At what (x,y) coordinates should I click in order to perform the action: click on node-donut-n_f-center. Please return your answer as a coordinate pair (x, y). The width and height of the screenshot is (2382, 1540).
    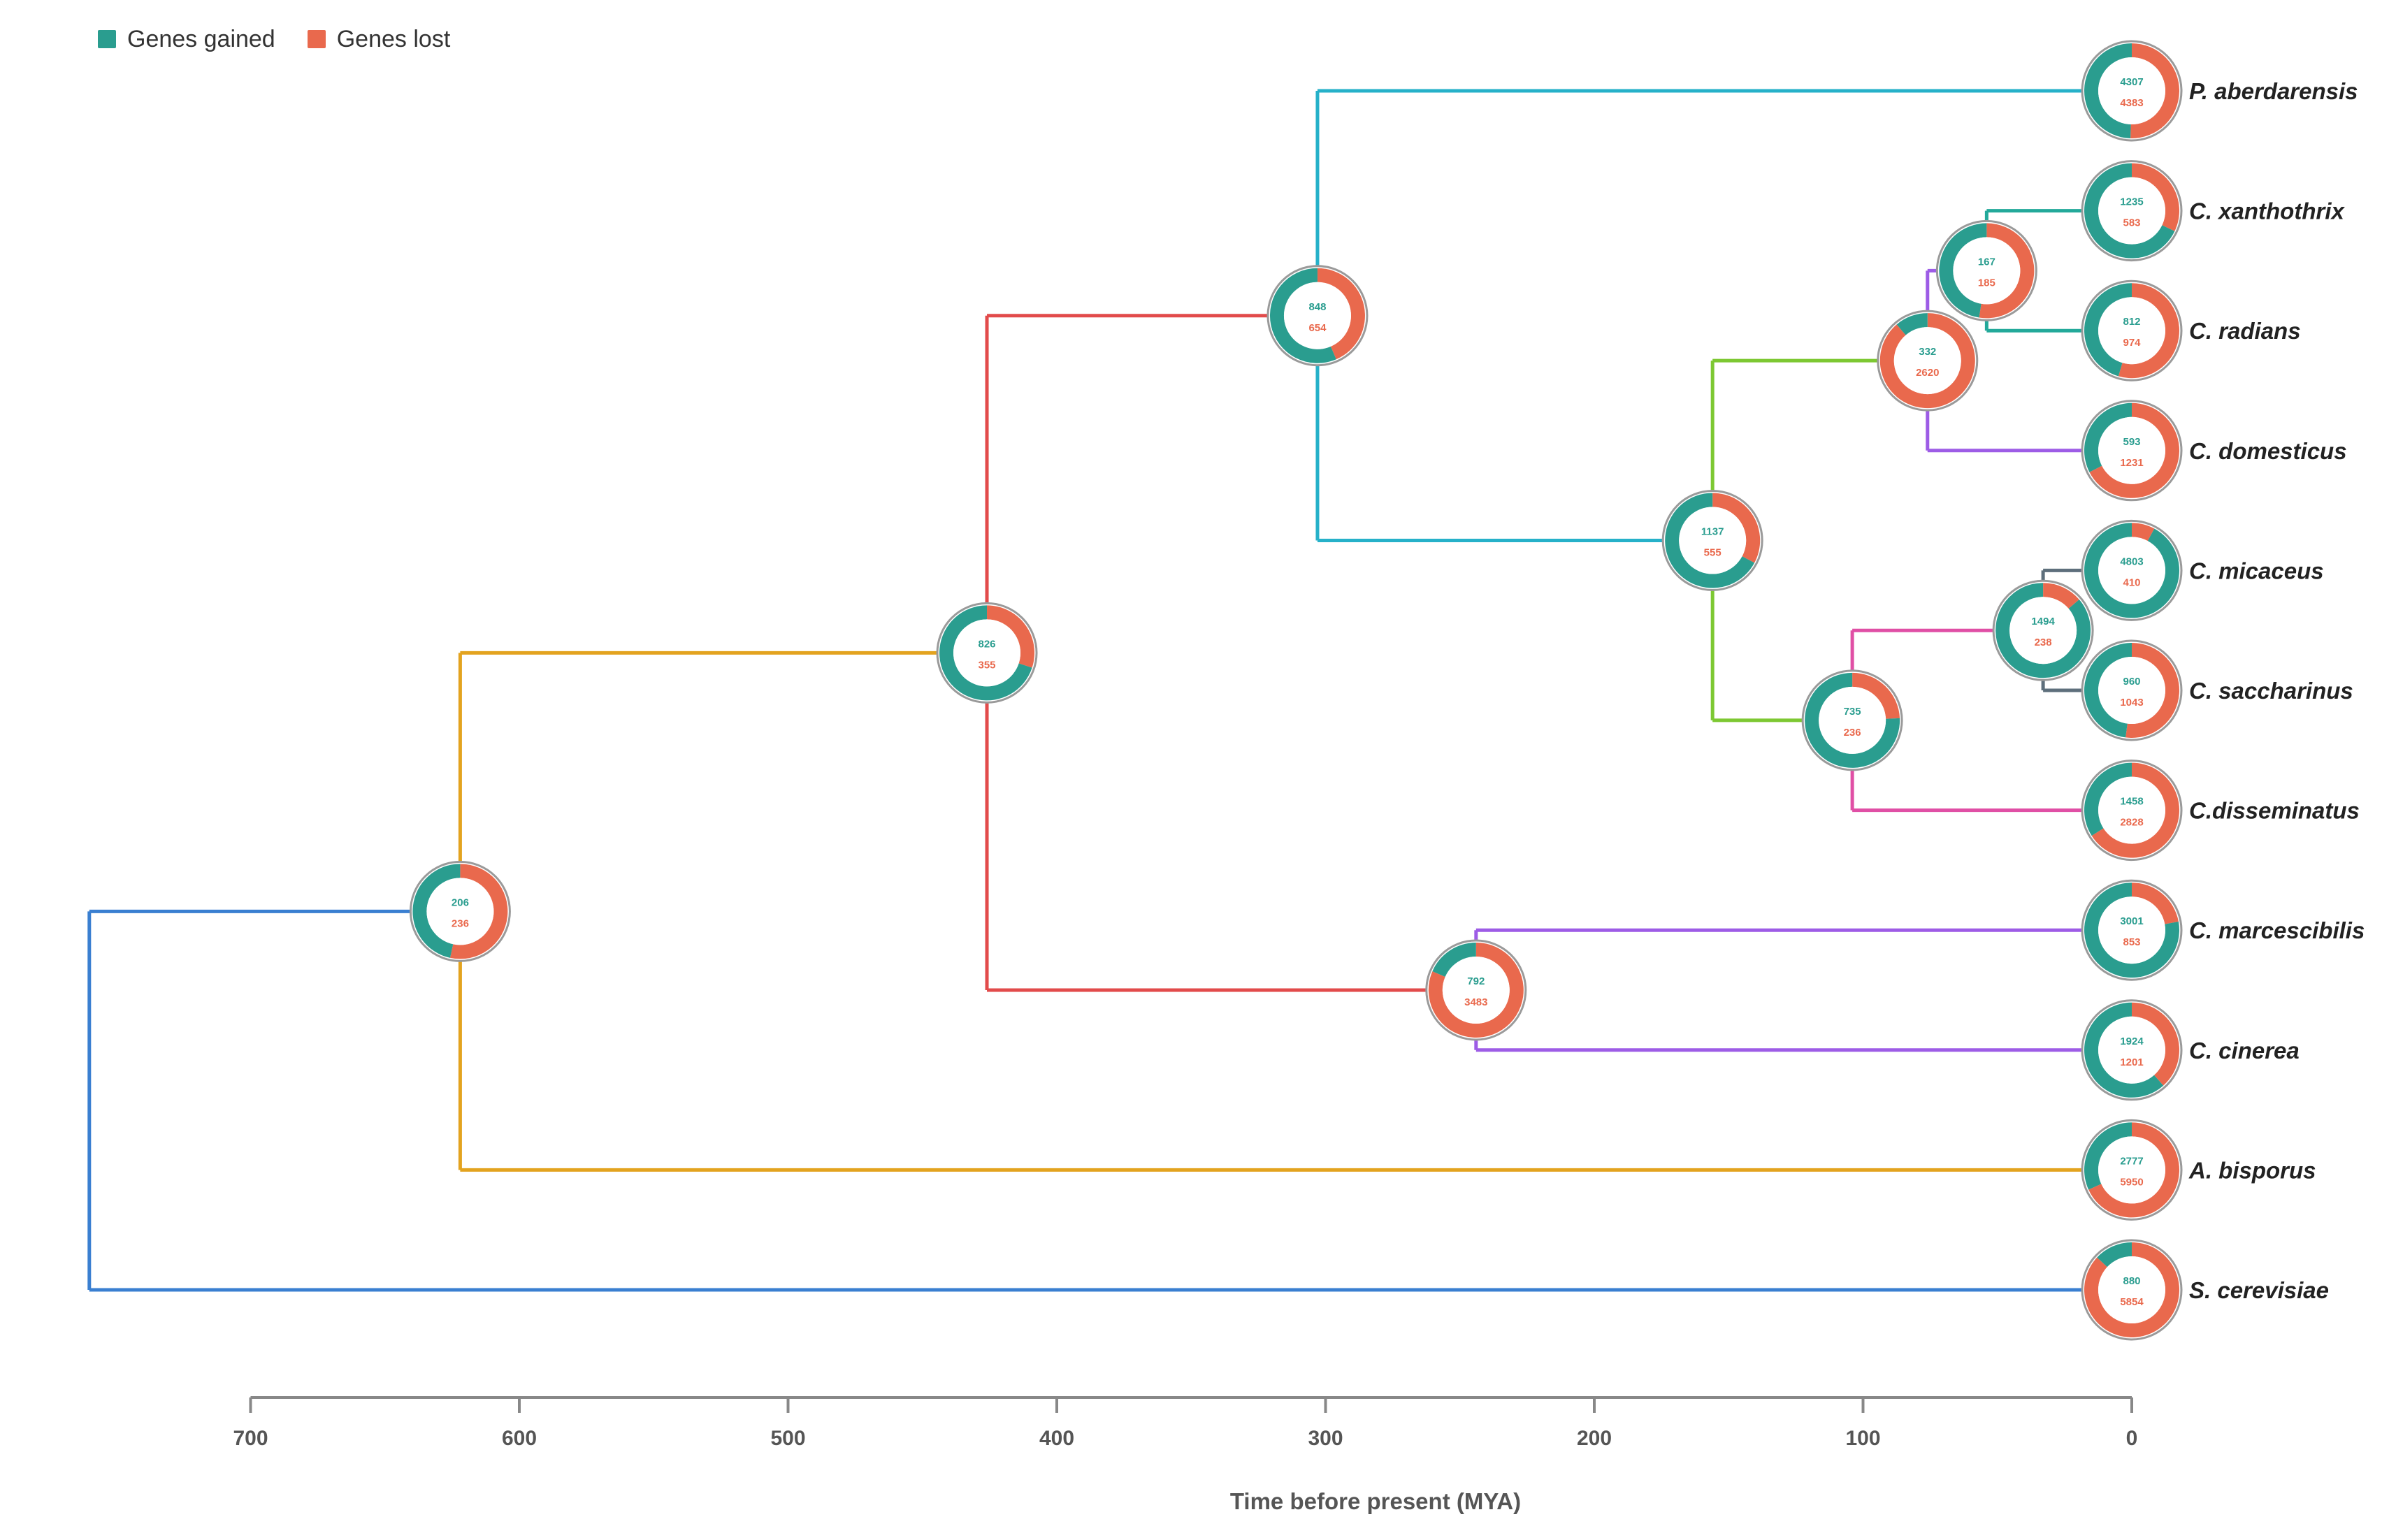
    Looking at the image, I should click on (1987, 271).